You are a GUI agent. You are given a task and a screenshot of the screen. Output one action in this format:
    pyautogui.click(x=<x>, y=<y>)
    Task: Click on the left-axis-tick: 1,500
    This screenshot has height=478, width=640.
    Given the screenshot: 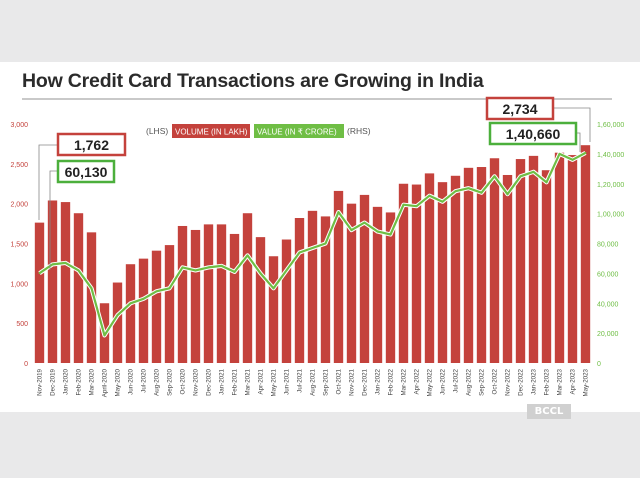 What is the action you would take?
    pyautogui.click(x=19, y=245)
    